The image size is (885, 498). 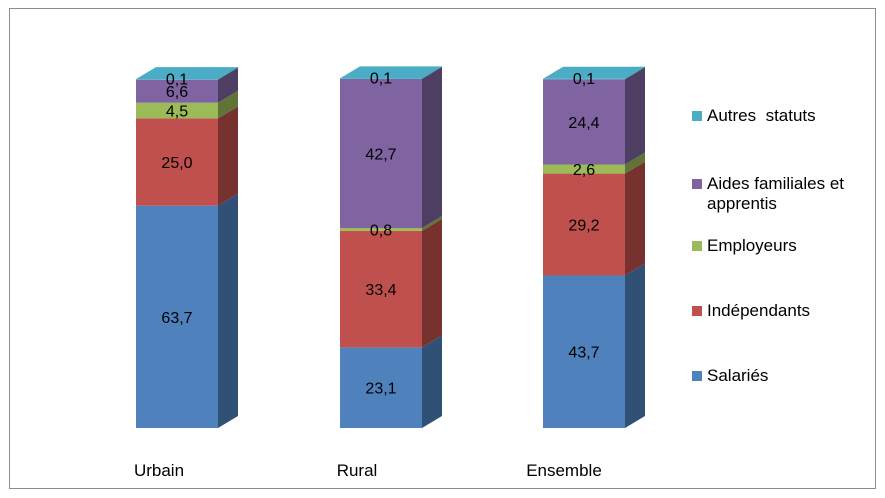 I want to click on data-label: 4,5, so click(x=177, y=112).